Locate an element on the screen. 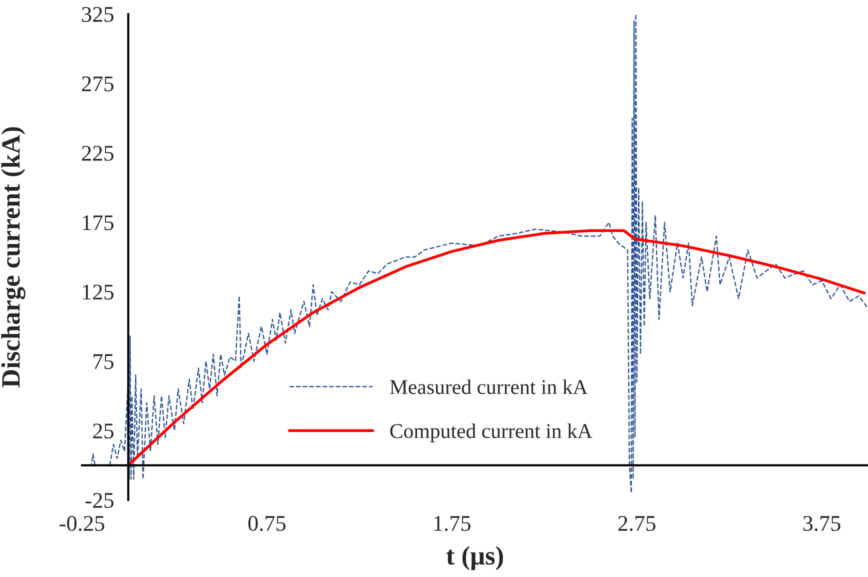 This screenshot has width=868, height=577. y-tick-label: 225 is located at coordinates (98, 153).